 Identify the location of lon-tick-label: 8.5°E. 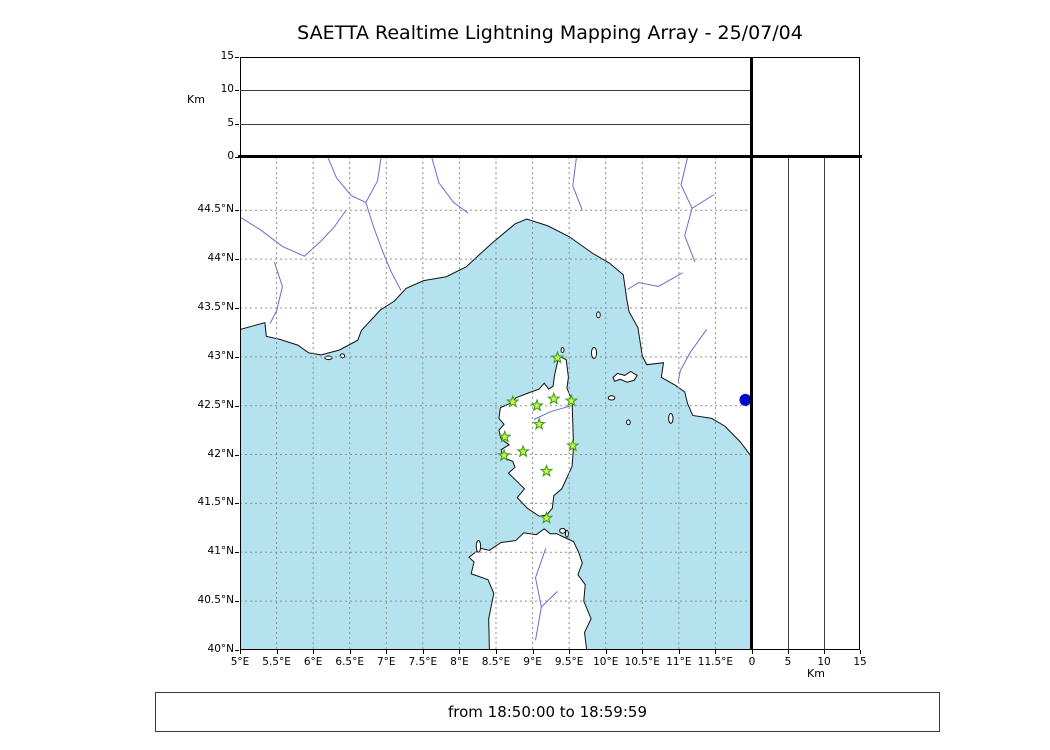
(496, 662).